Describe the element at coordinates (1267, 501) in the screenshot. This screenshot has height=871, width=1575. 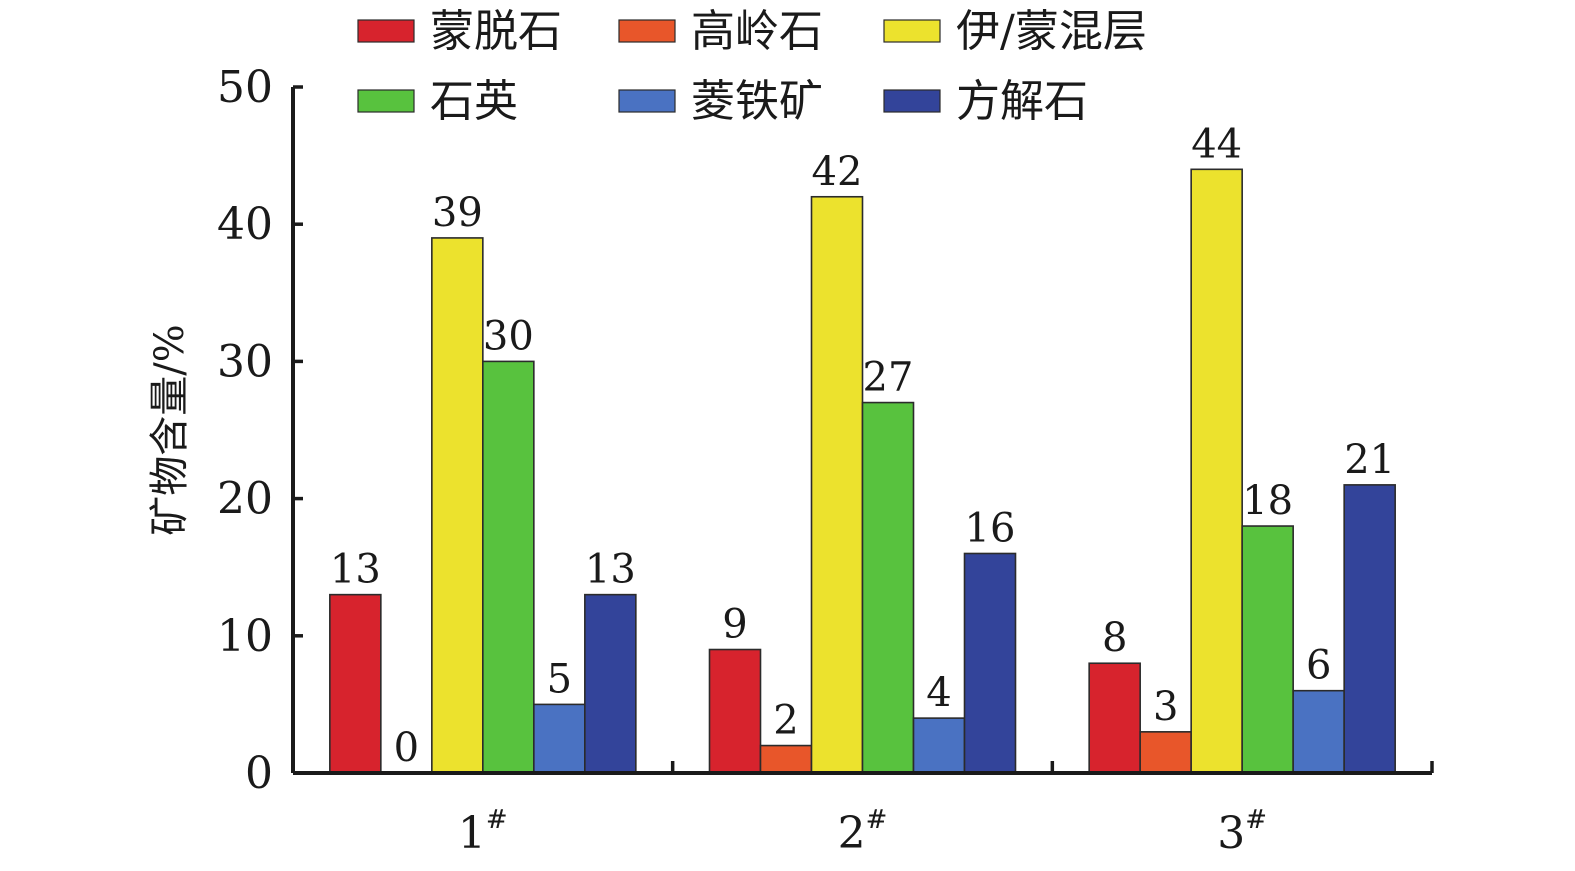
I see `data-label: 18` at that location.